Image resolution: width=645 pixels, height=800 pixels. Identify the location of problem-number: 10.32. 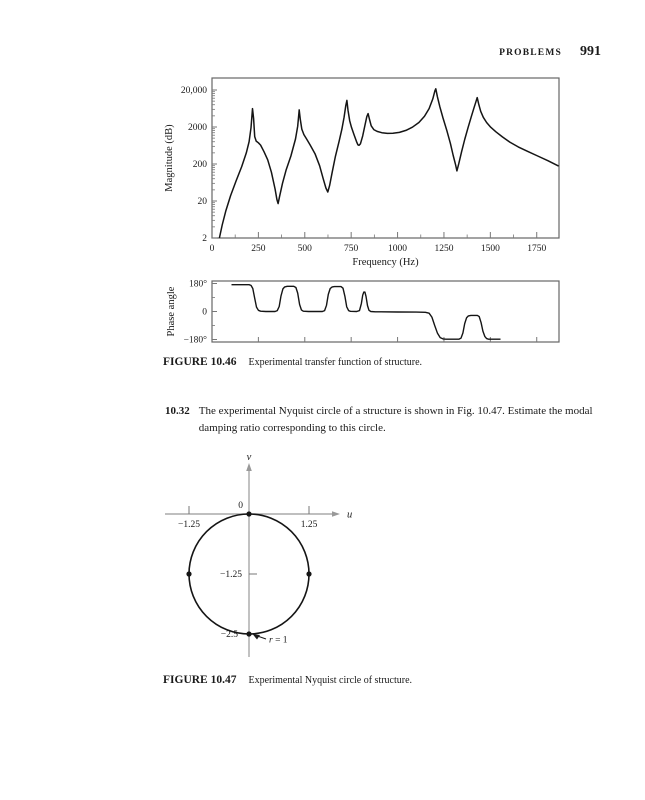
(177, 411).